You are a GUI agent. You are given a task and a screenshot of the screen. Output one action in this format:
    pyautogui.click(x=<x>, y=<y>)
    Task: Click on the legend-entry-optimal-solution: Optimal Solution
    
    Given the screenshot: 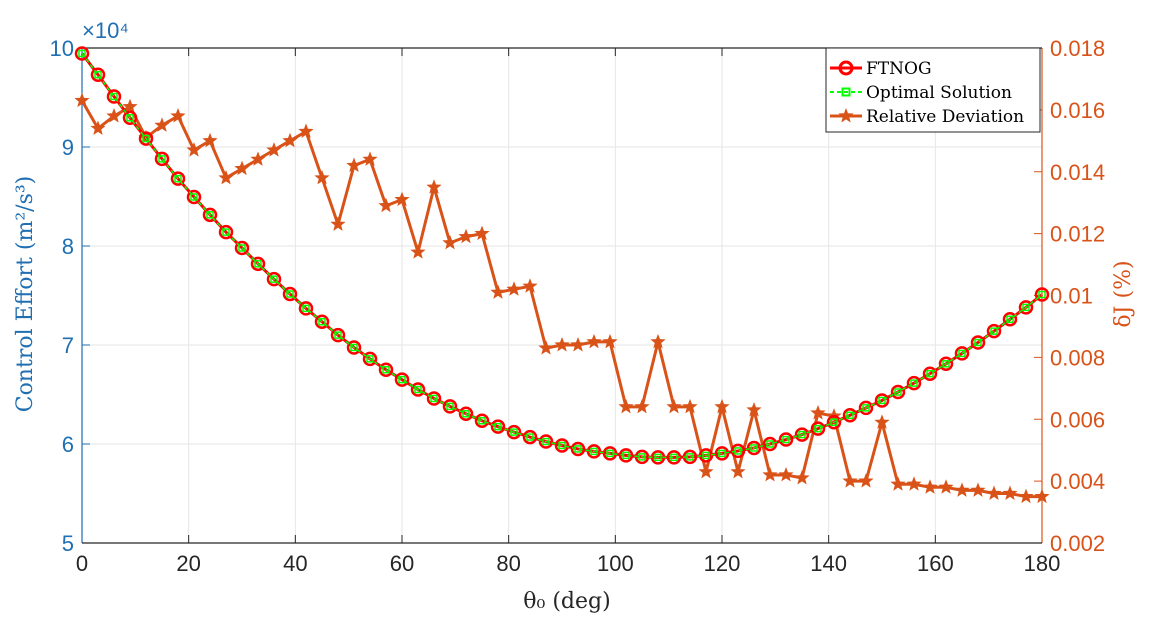 What is the action you would take?
    pyautogui.click(x=921, y=93)
    